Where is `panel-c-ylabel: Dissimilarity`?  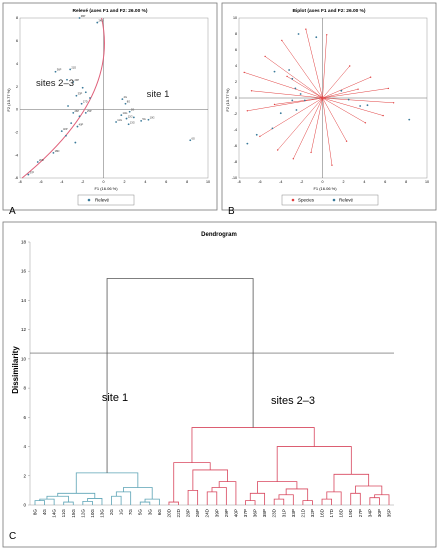 panel-c-ylabel: Dissimilarity is located at coordinates (15, 370).